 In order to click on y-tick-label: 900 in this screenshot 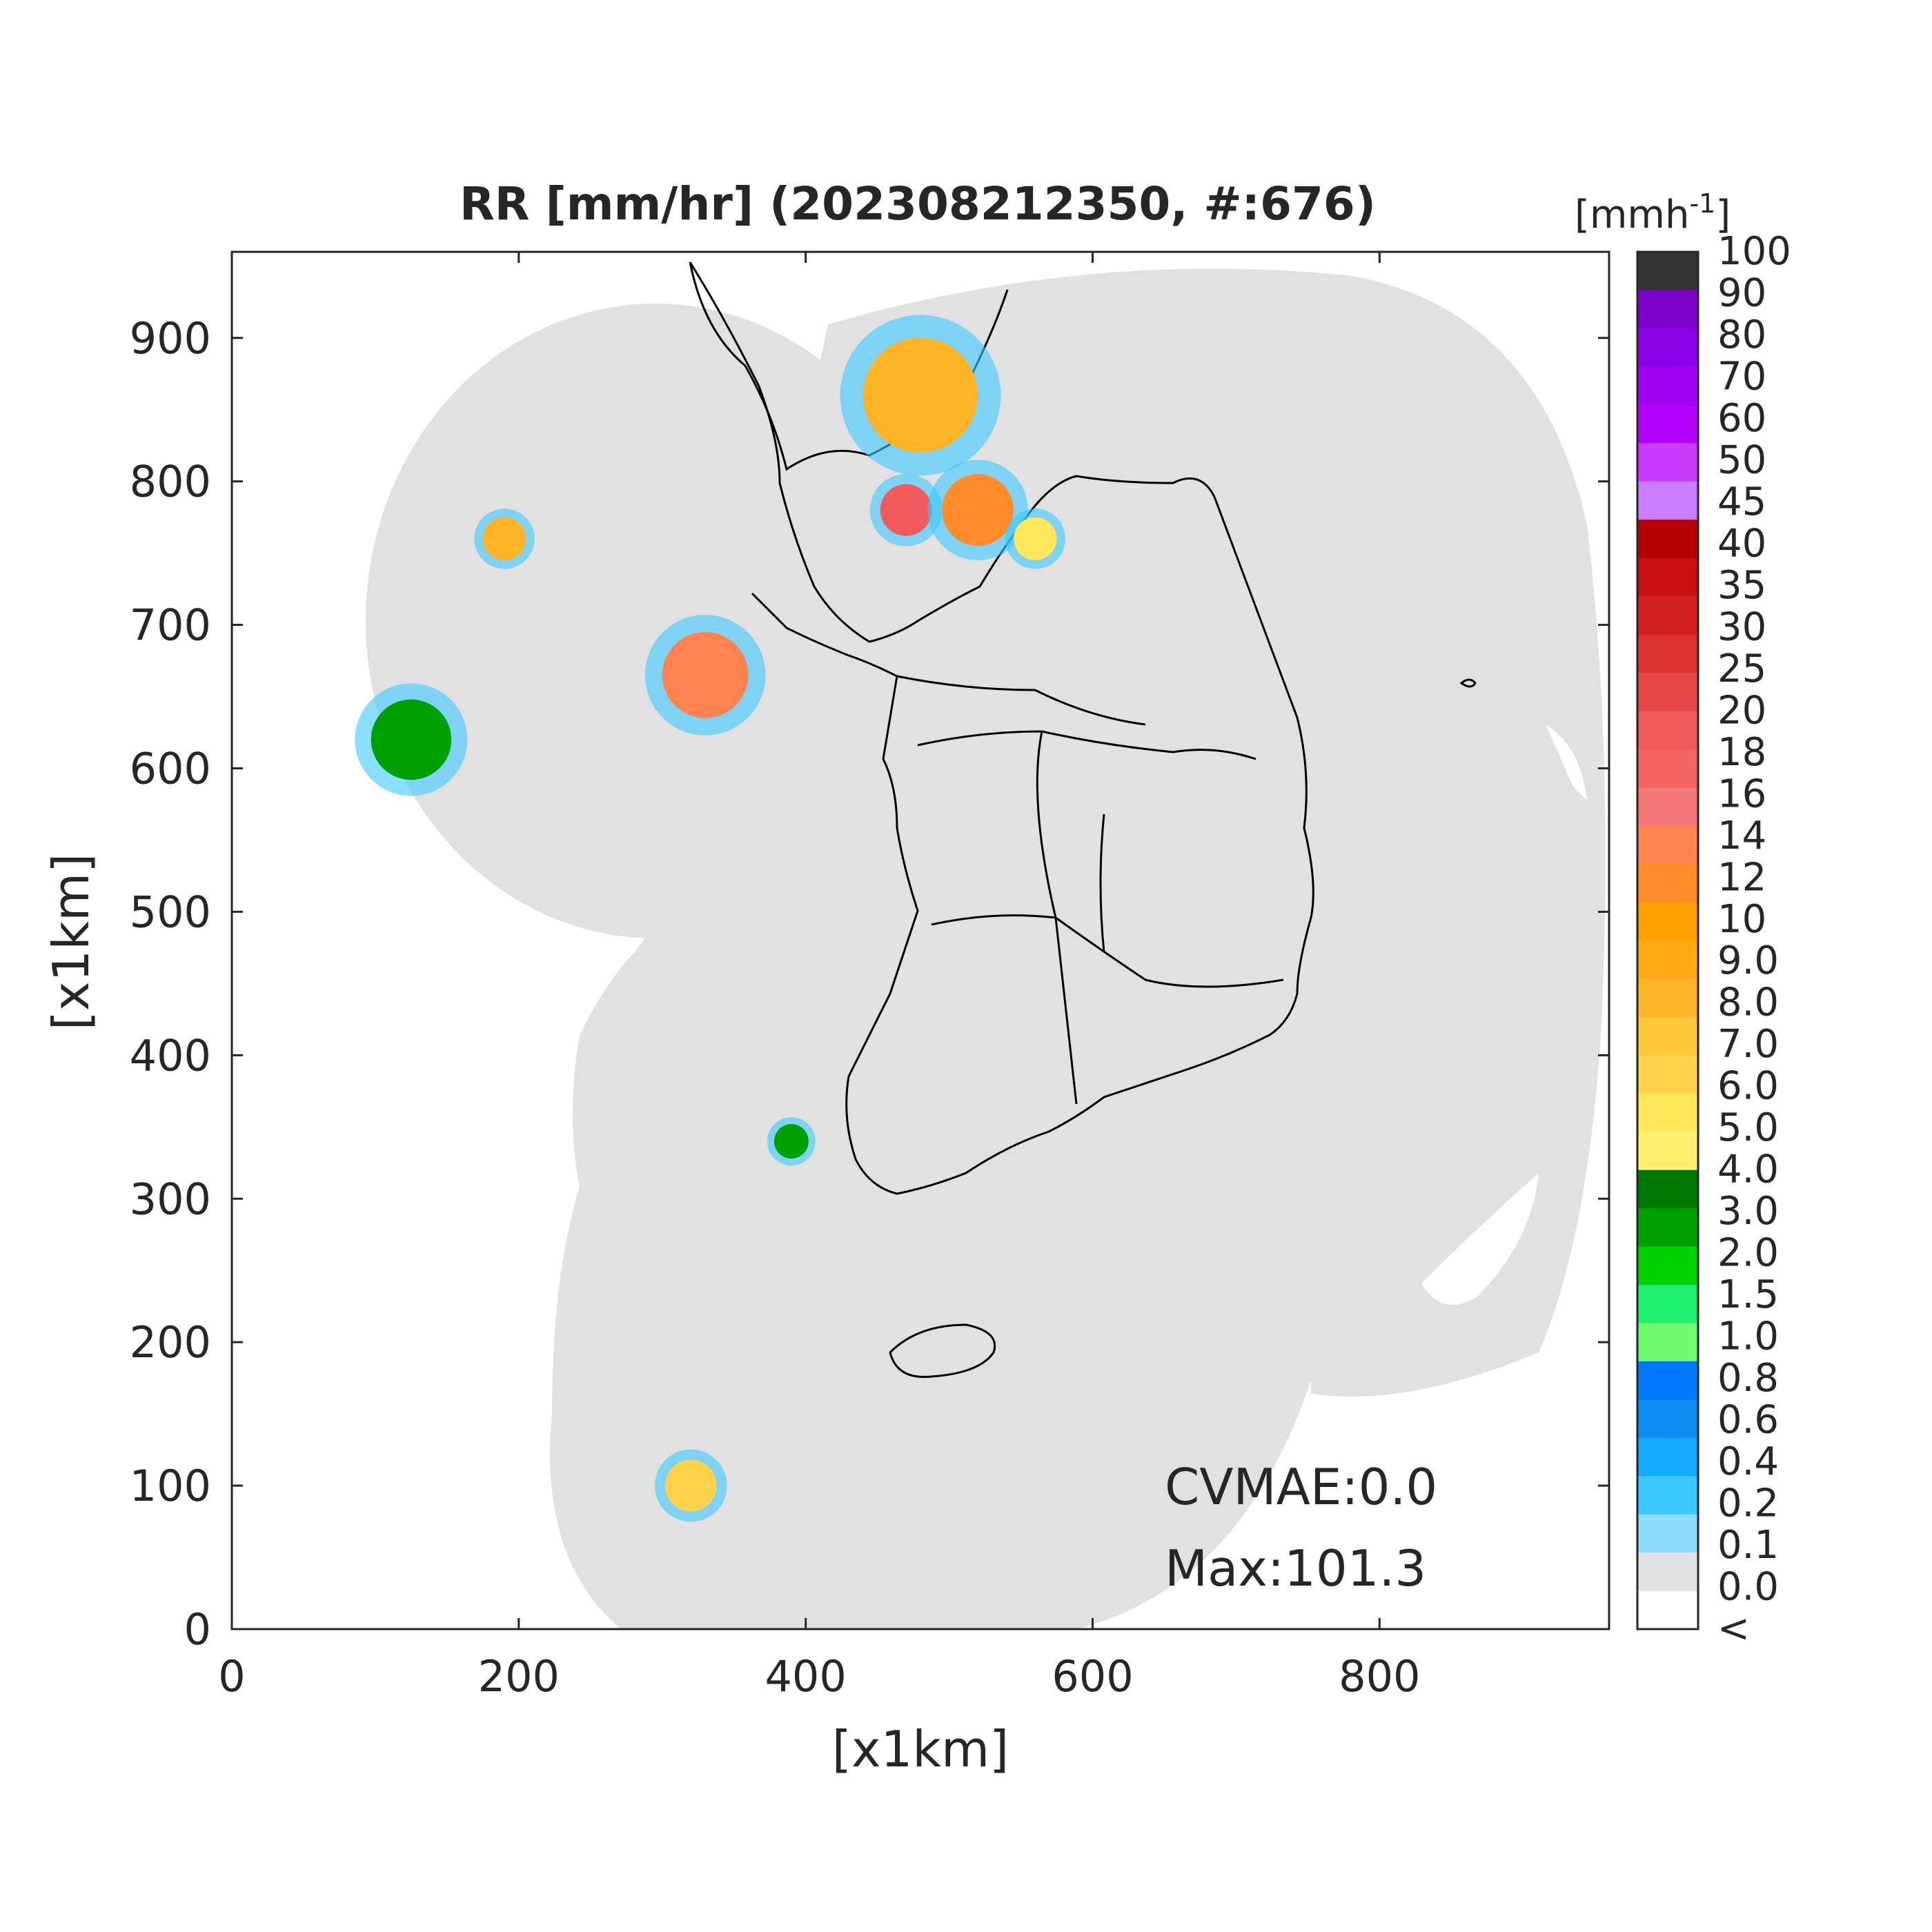, I will do `click(170, 338)`.